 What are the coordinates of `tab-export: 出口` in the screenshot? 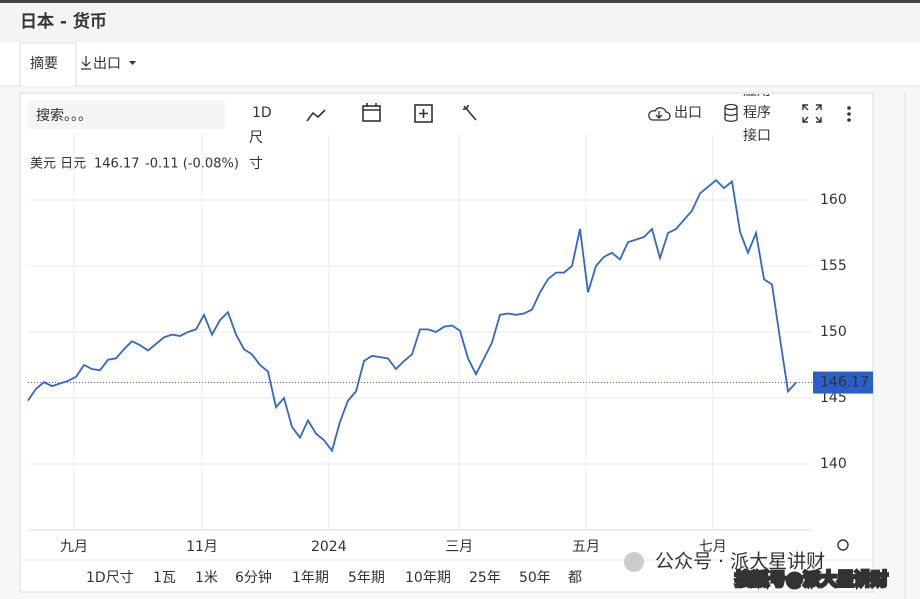 It's located at (107, 64).